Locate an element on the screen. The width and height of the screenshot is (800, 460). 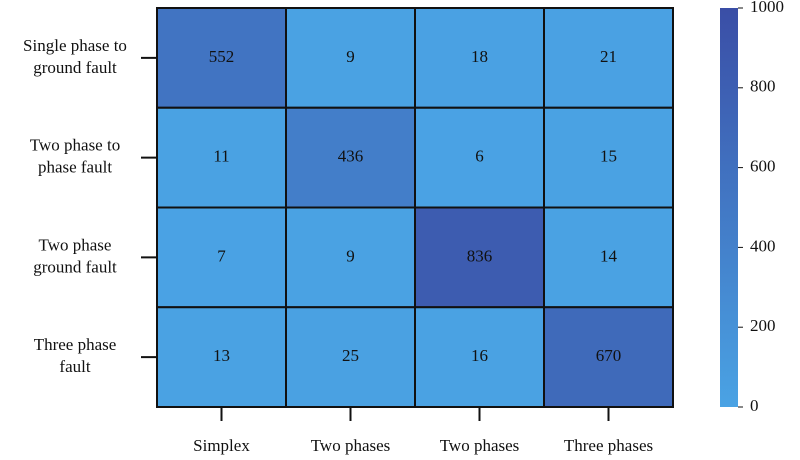
cell-label: 18 is located at coordinates (479, 56).